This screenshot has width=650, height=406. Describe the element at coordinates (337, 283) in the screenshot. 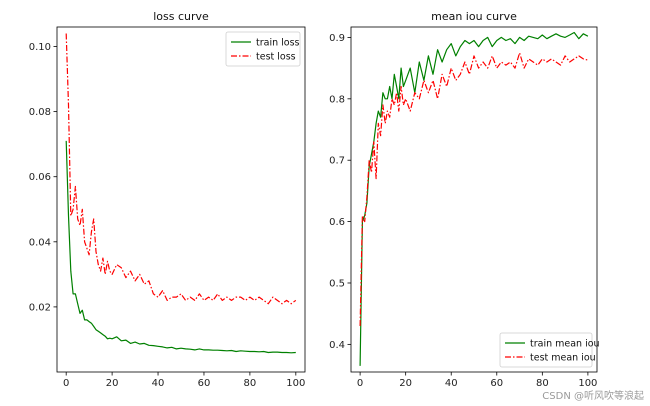

I see `y-tick-label: 0.5` at that location.